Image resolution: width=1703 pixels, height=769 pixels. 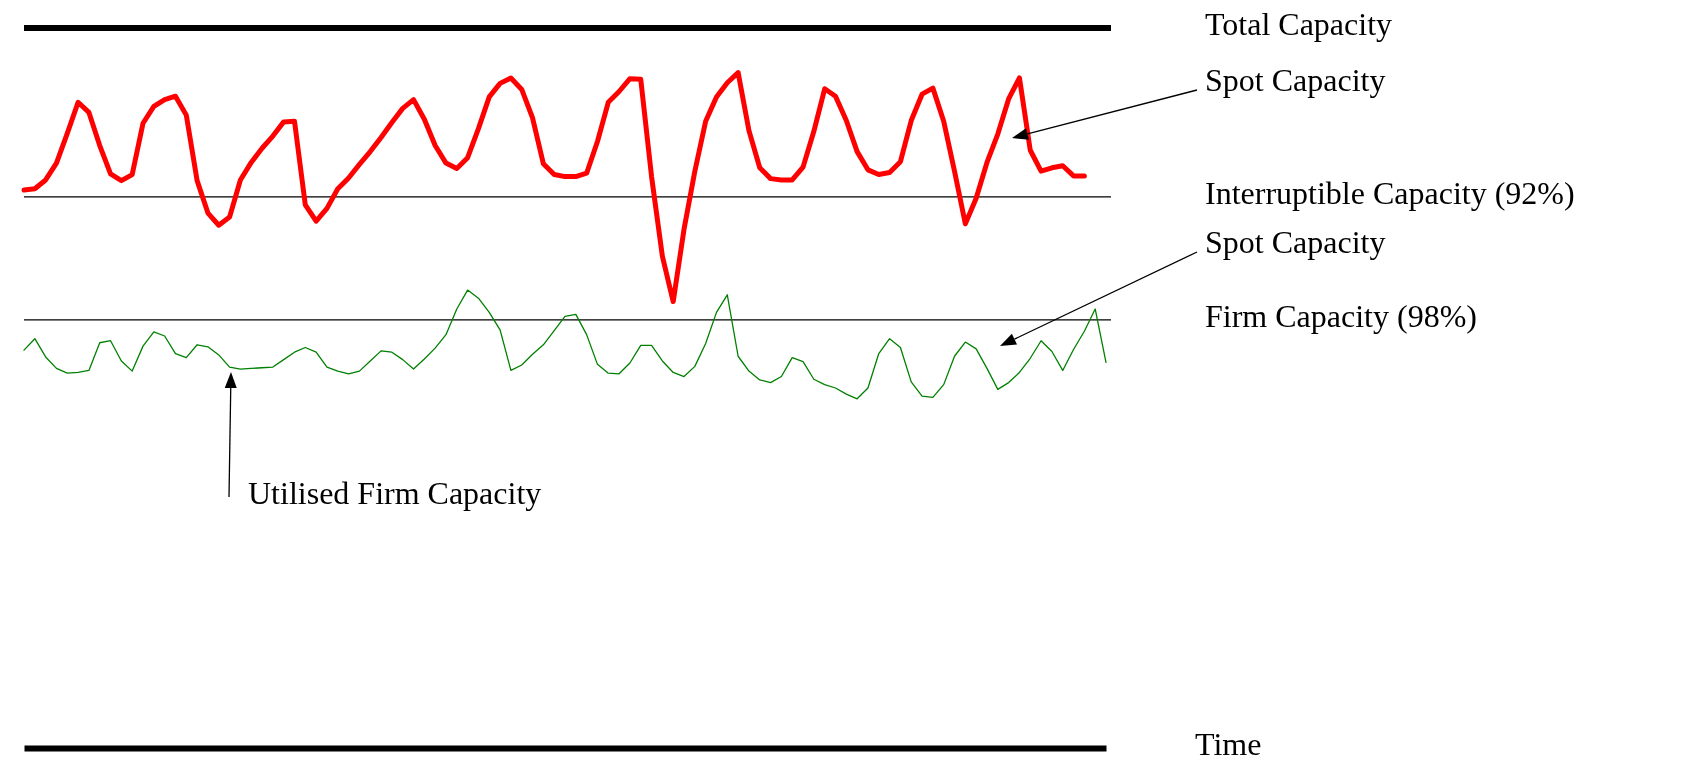 What do you see at coordinates (395, 493) in the screenshot?
I see `annotation: Utilised Firm Capacity` at bounding box center [395, 493].